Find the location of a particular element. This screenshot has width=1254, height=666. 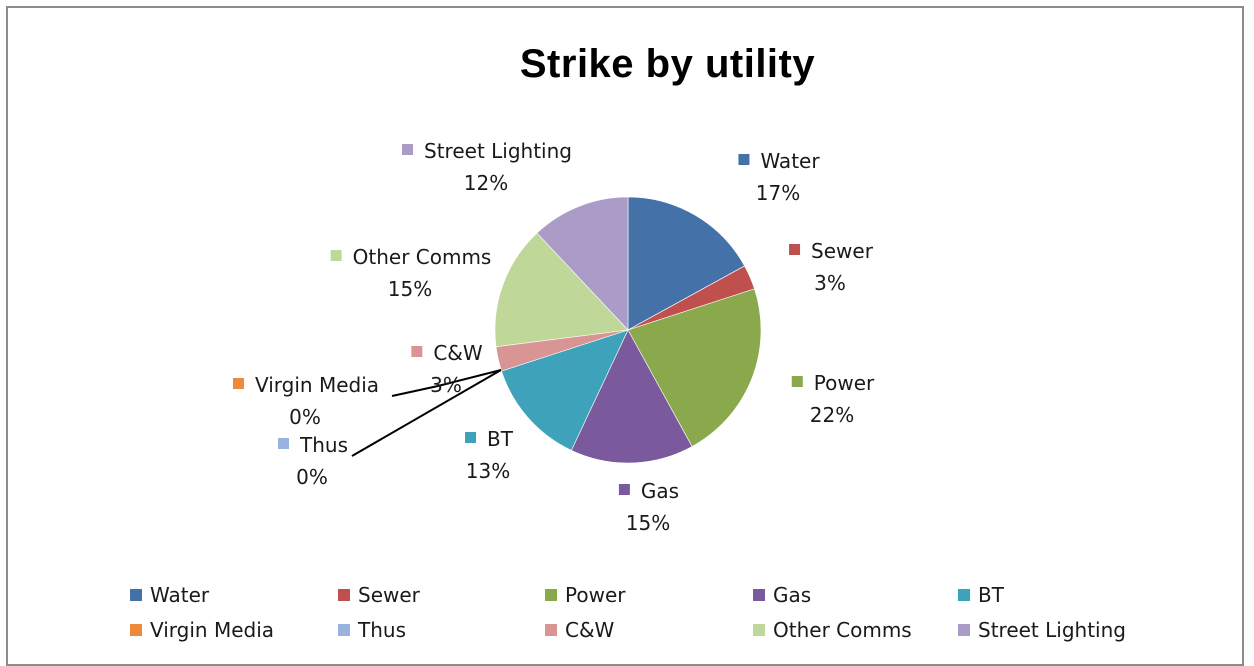

legend-item-water: Water is located at coordinates (170, 595).